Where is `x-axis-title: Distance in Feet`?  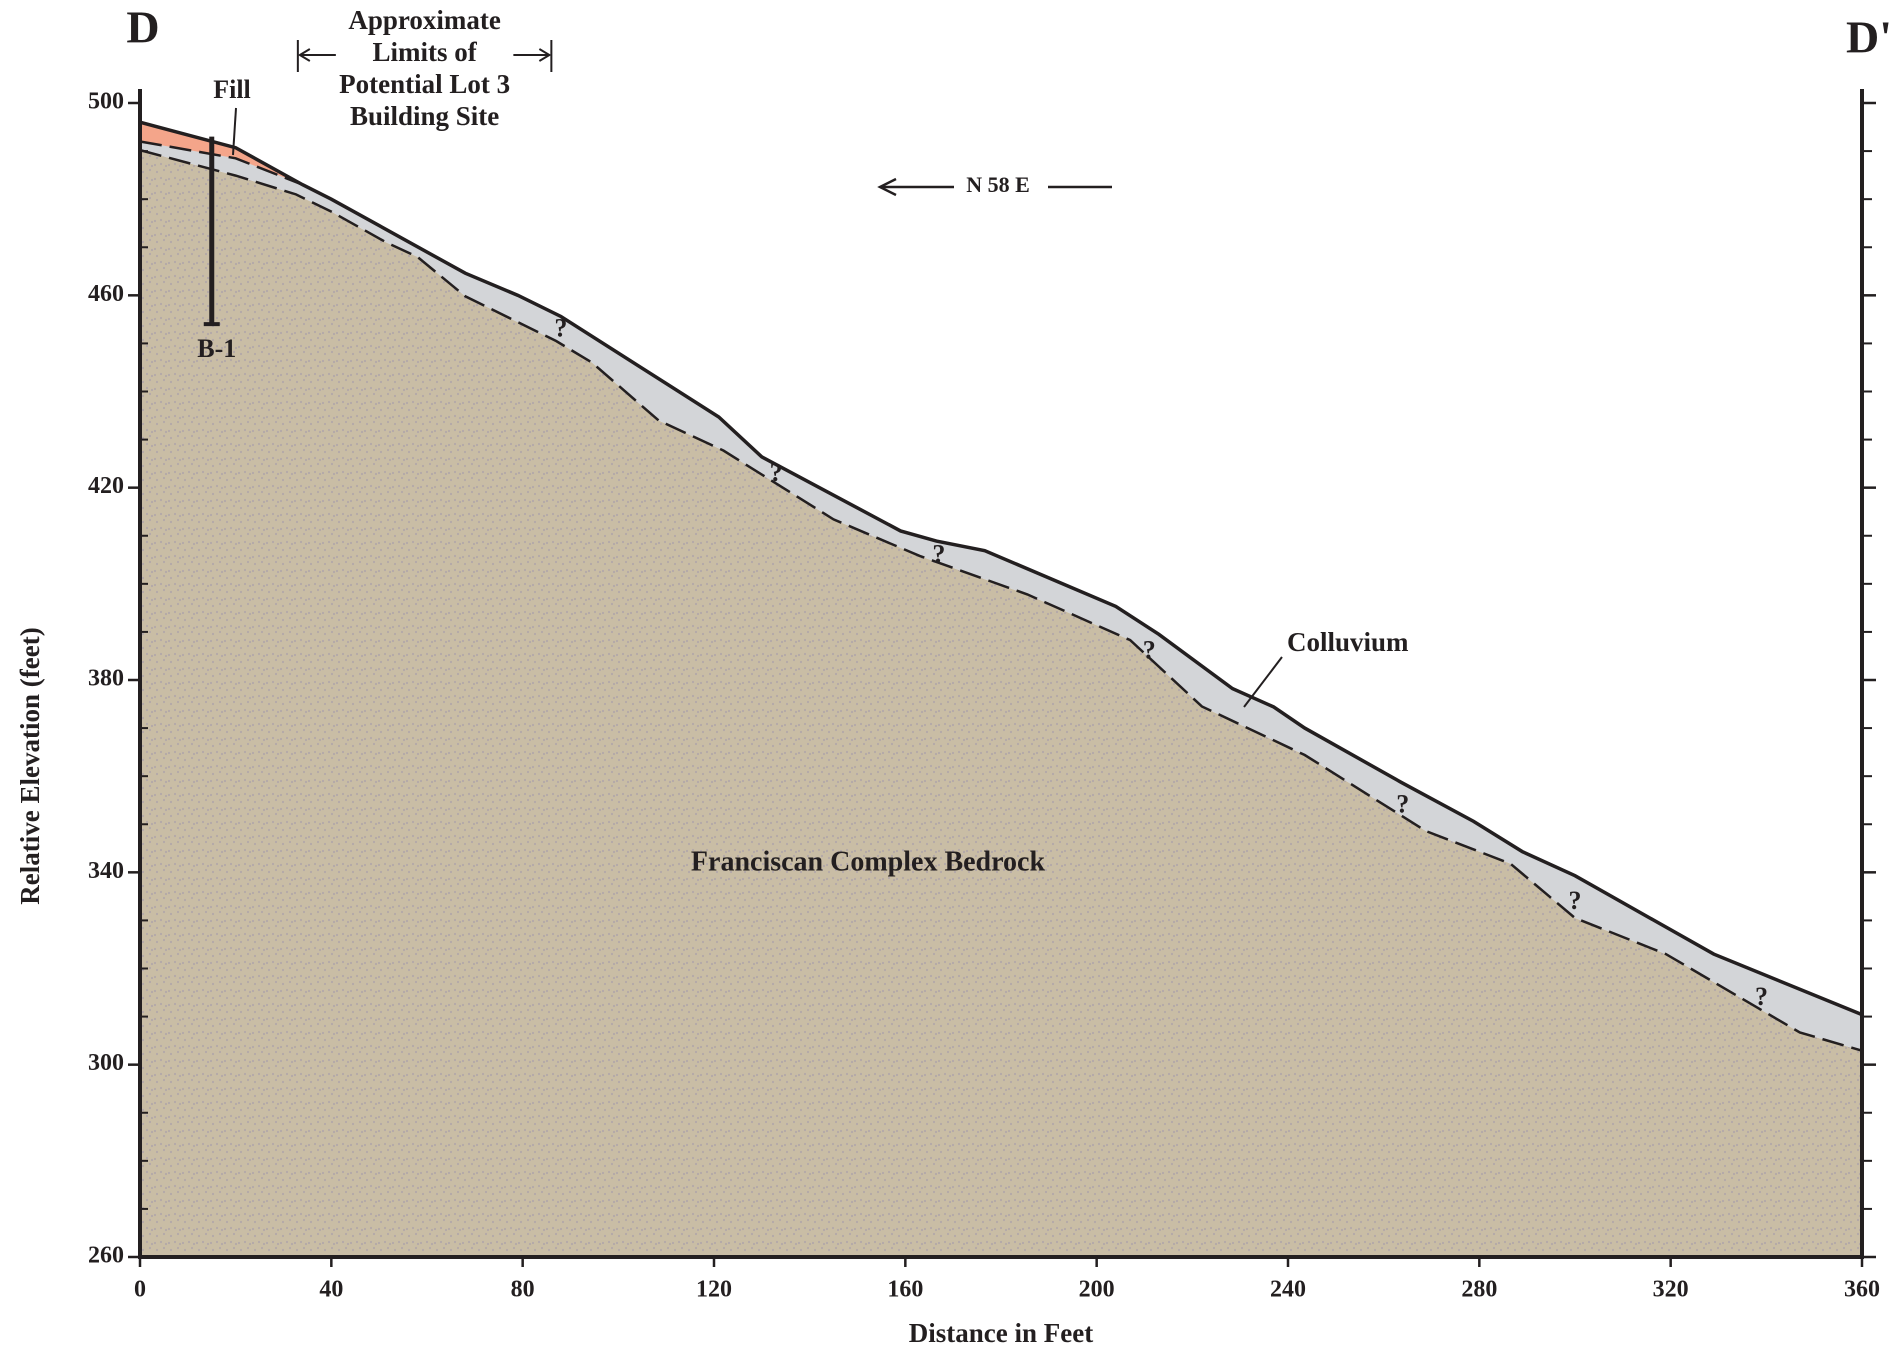
x-axis-title: Distance in Feet is located at coordinates (1001, 1333).